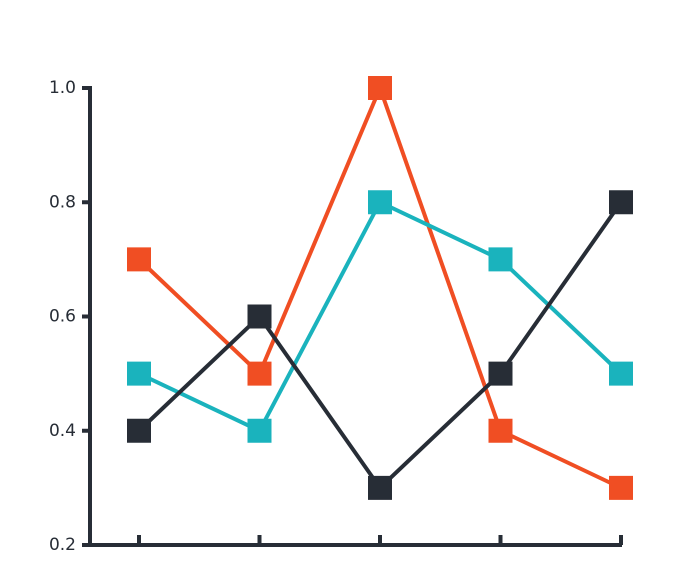  I want to click on y-tick-label: 0.8, so click(62, 202).